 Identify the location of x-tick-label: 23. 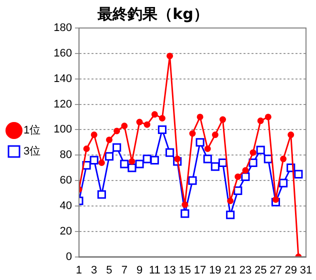
(245, 270).